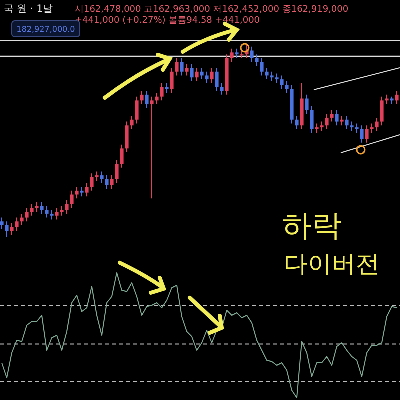 This screenshot has width=400, height=400. What do you see at coordinates (46, 29) in the screenshot?
I see `text: 182,927,000.0` at bounding box center [46, 29].